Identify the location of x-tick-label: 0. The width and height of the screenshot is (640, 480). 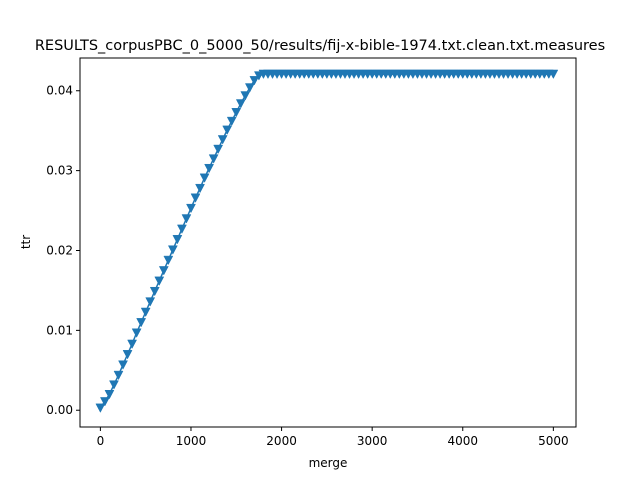
(101, 441).